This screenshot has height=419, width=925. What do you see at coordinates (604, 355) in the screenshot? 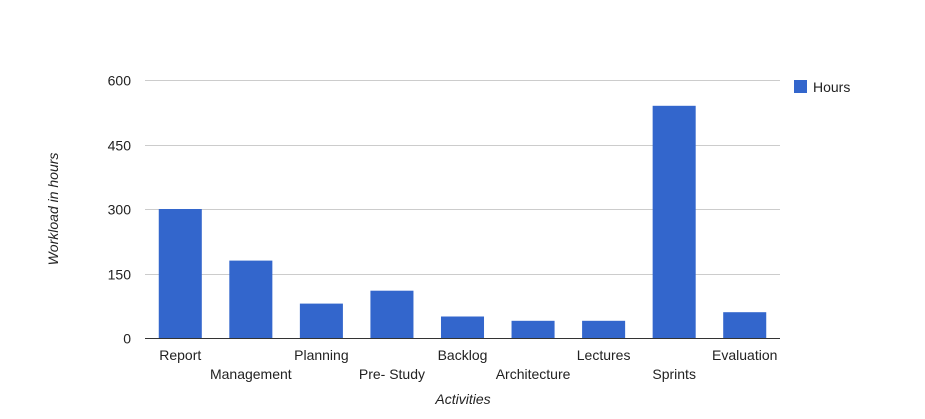
I see `x-tick-label: Lectures` at bounding box center [604, 355].